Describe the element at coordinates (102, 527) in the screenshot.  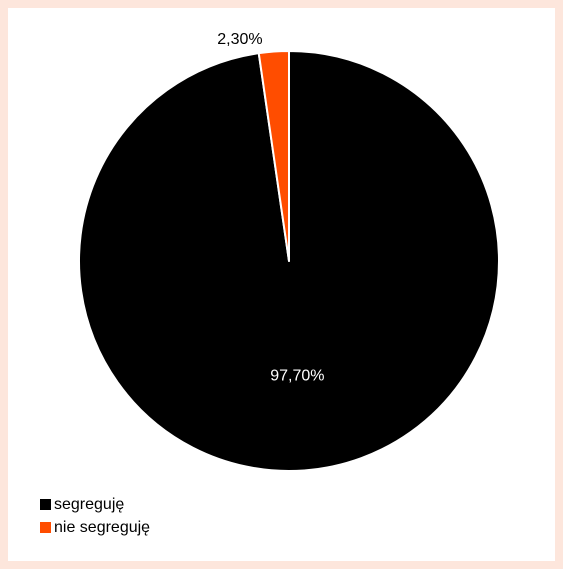
I see `legend-label-nie-segreguje: nie segreguję` at that location.